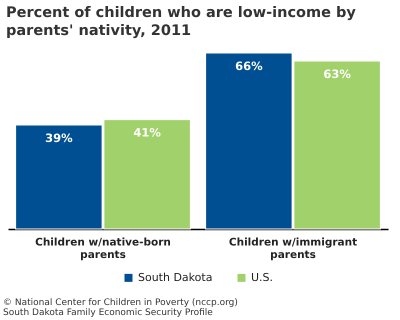 This screenshot has height=320, width=400. What do you see at coordinates (59, 138) in the screenshot?
I see `data-label: 39%` at bounding box center [59, 138].